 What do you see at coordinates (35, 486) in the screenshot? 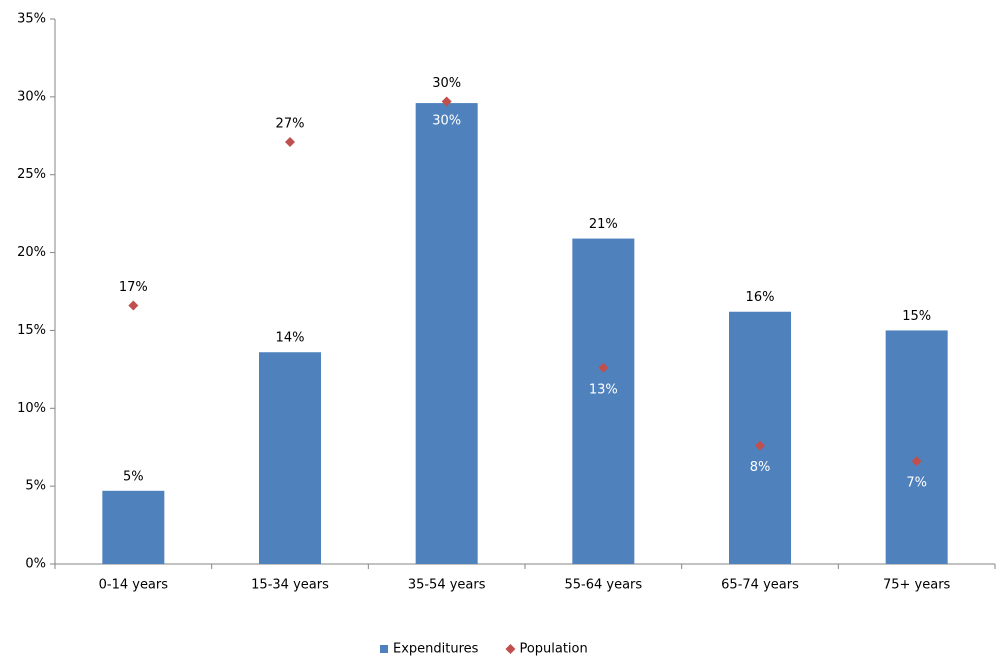
I see `y-tick-label: 5%` at bounding box center [35, 486].